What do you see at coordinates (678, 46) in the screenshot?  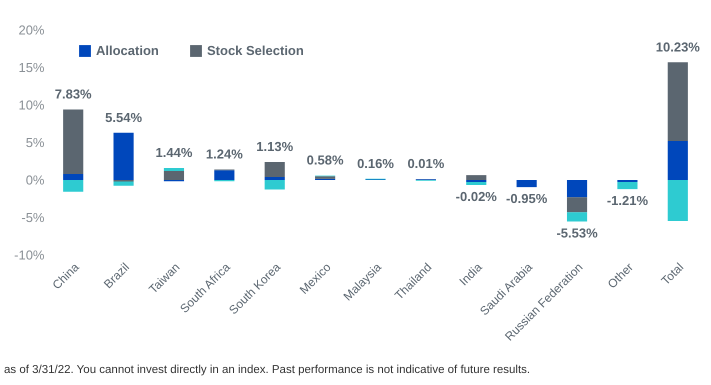 I see `total-label: 10.23%` at bounding box center [678, 46].